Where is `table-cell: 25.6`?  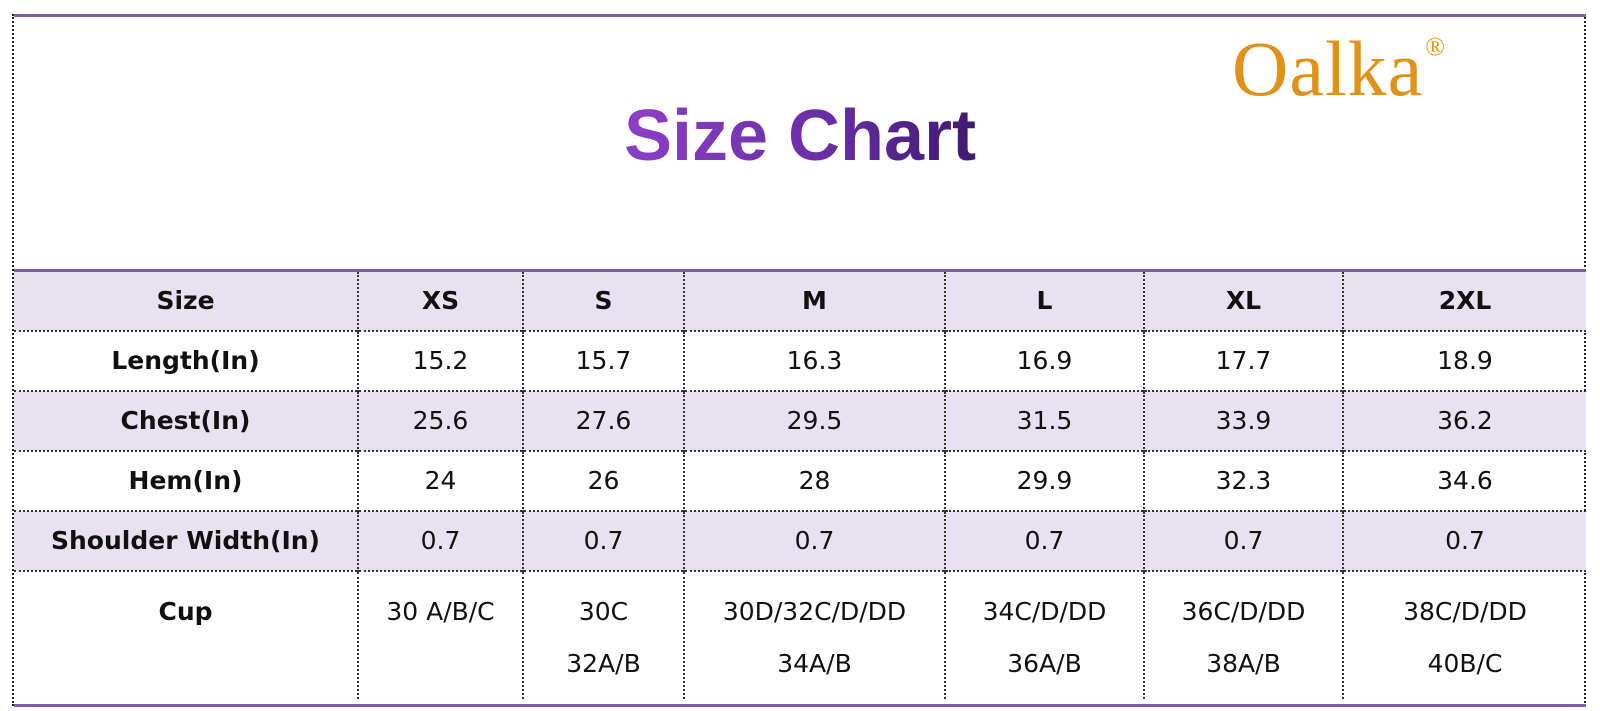
table-cell: 25.6 is located at coordinates (440, 420).